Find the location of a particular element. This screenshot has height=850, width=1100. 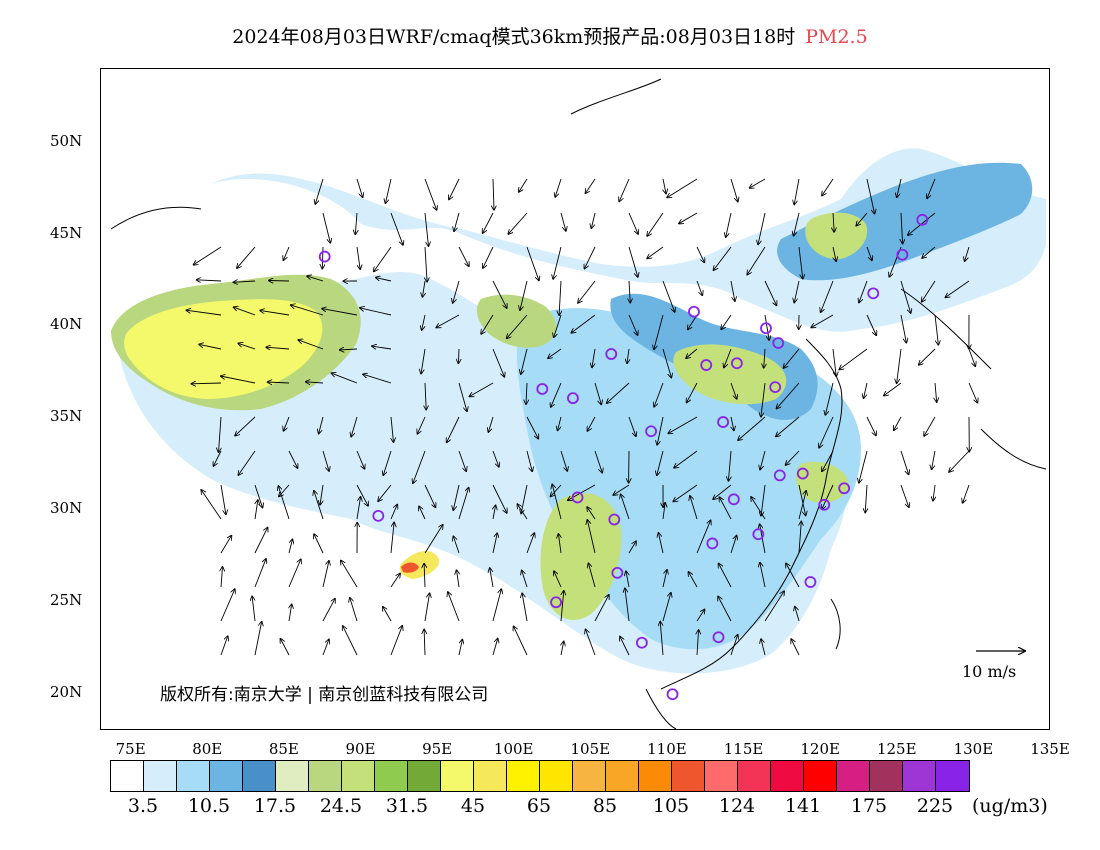

band-hotspot is located at coordinates (410, 567).